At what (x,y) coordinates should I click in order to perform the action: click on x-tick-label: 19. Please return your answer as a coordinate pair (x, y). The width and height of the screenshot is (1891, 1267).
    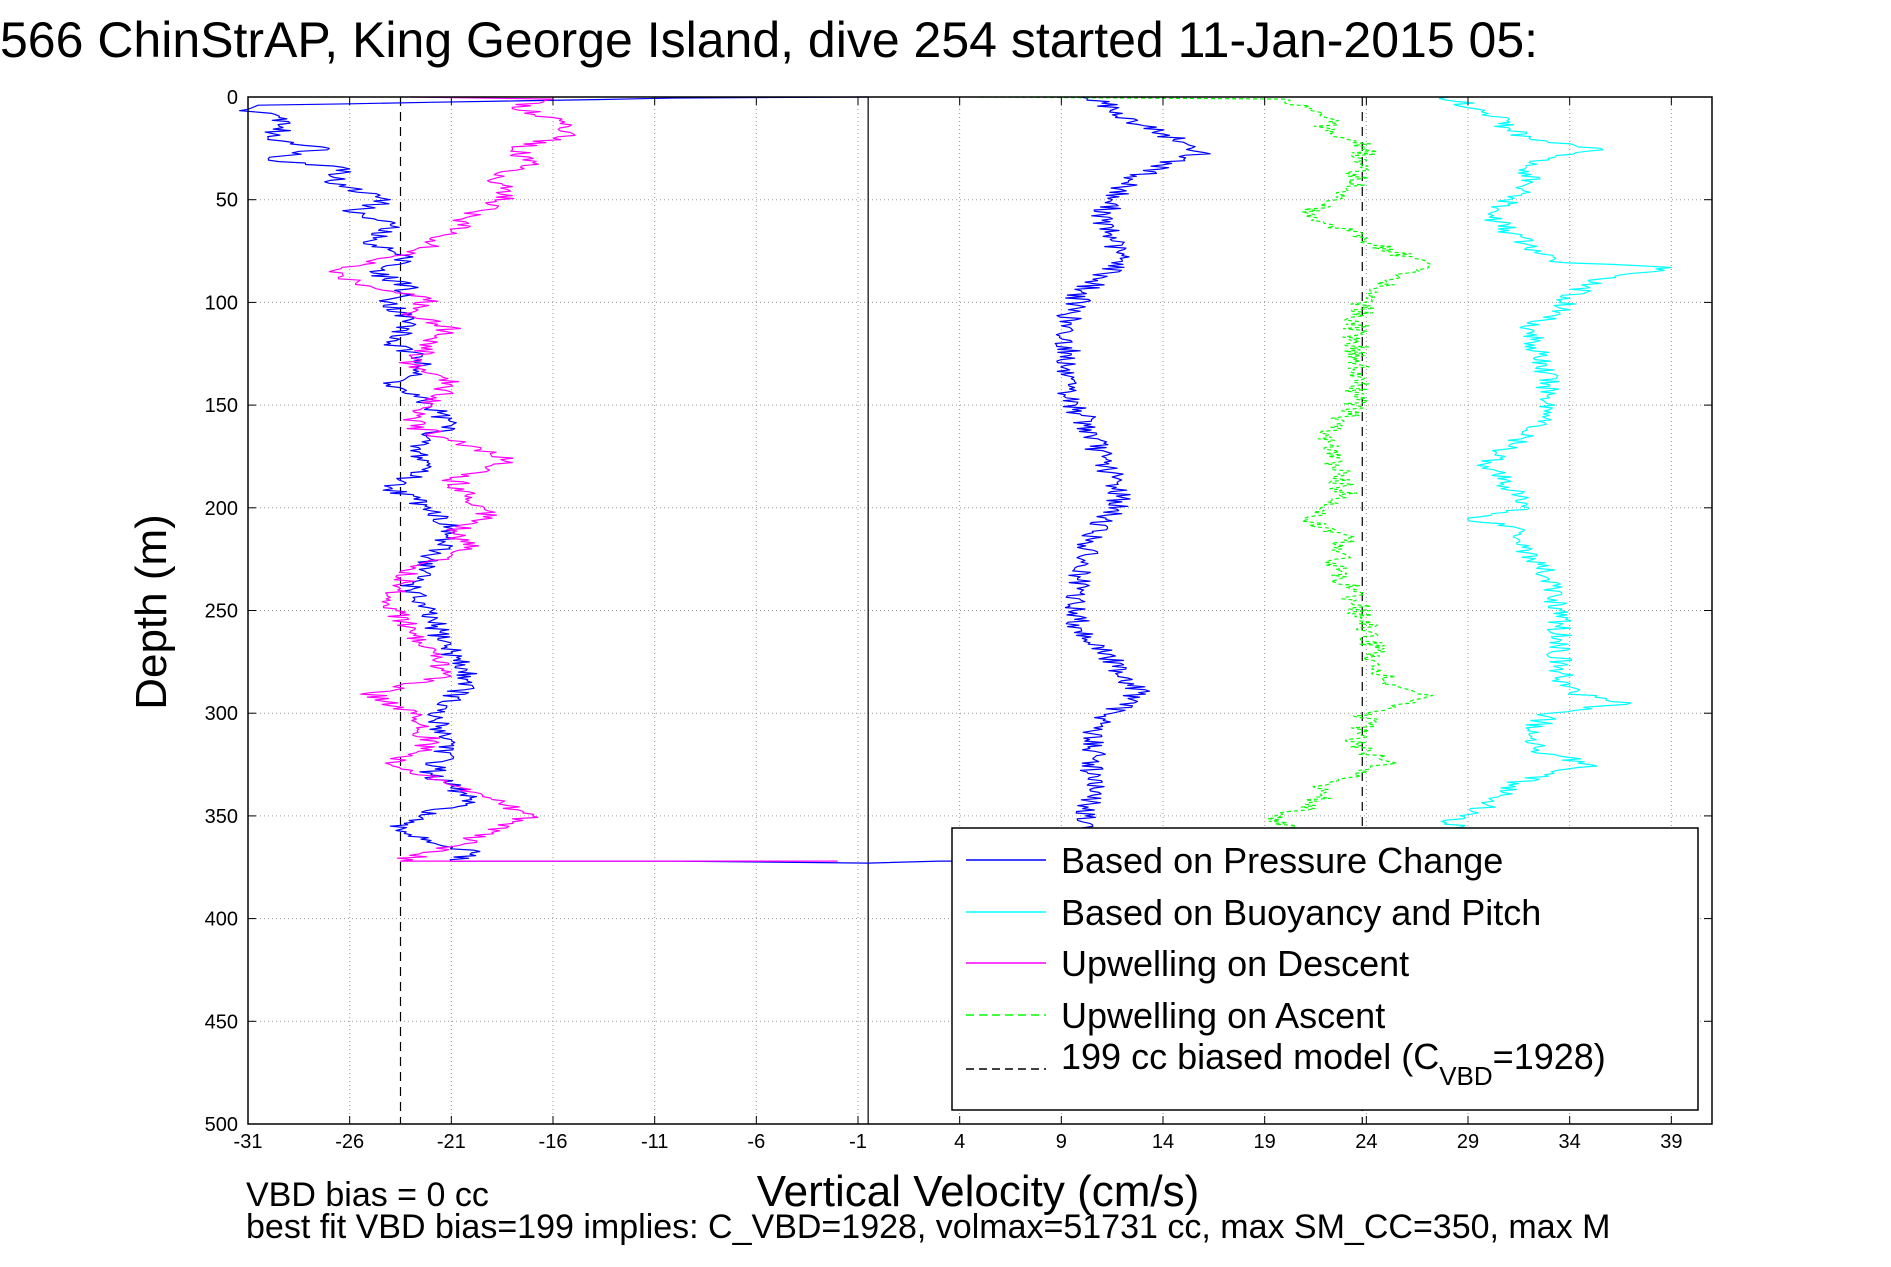
    Looking at the image, I should click on (1265, 1142).